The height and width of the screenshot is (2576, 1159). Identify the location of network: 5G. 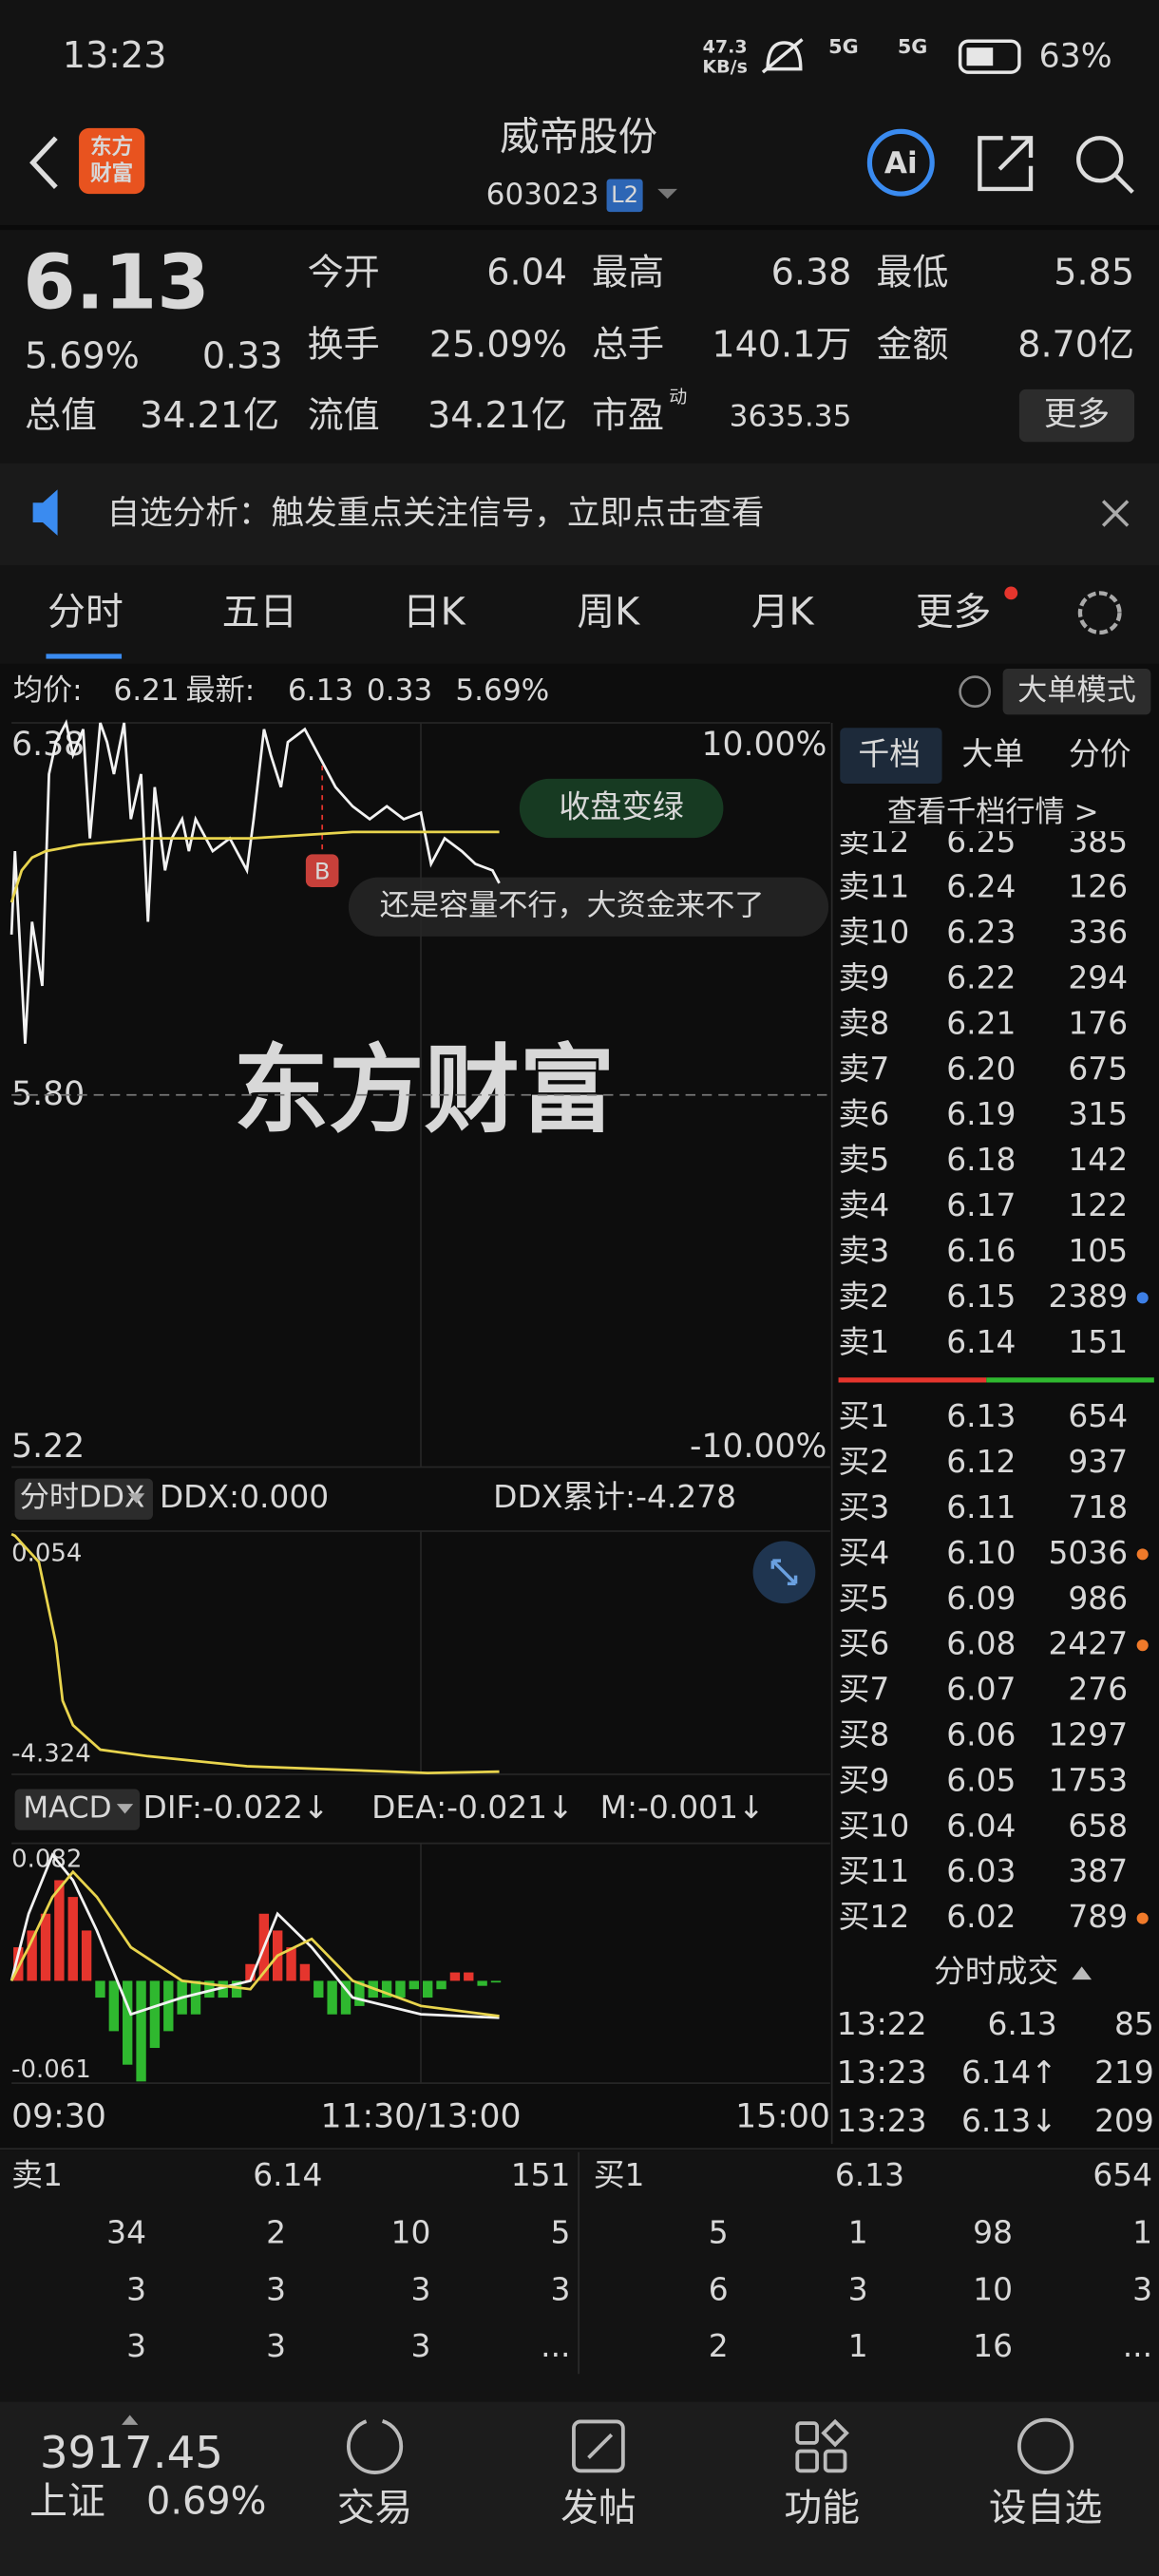
(843, 46).